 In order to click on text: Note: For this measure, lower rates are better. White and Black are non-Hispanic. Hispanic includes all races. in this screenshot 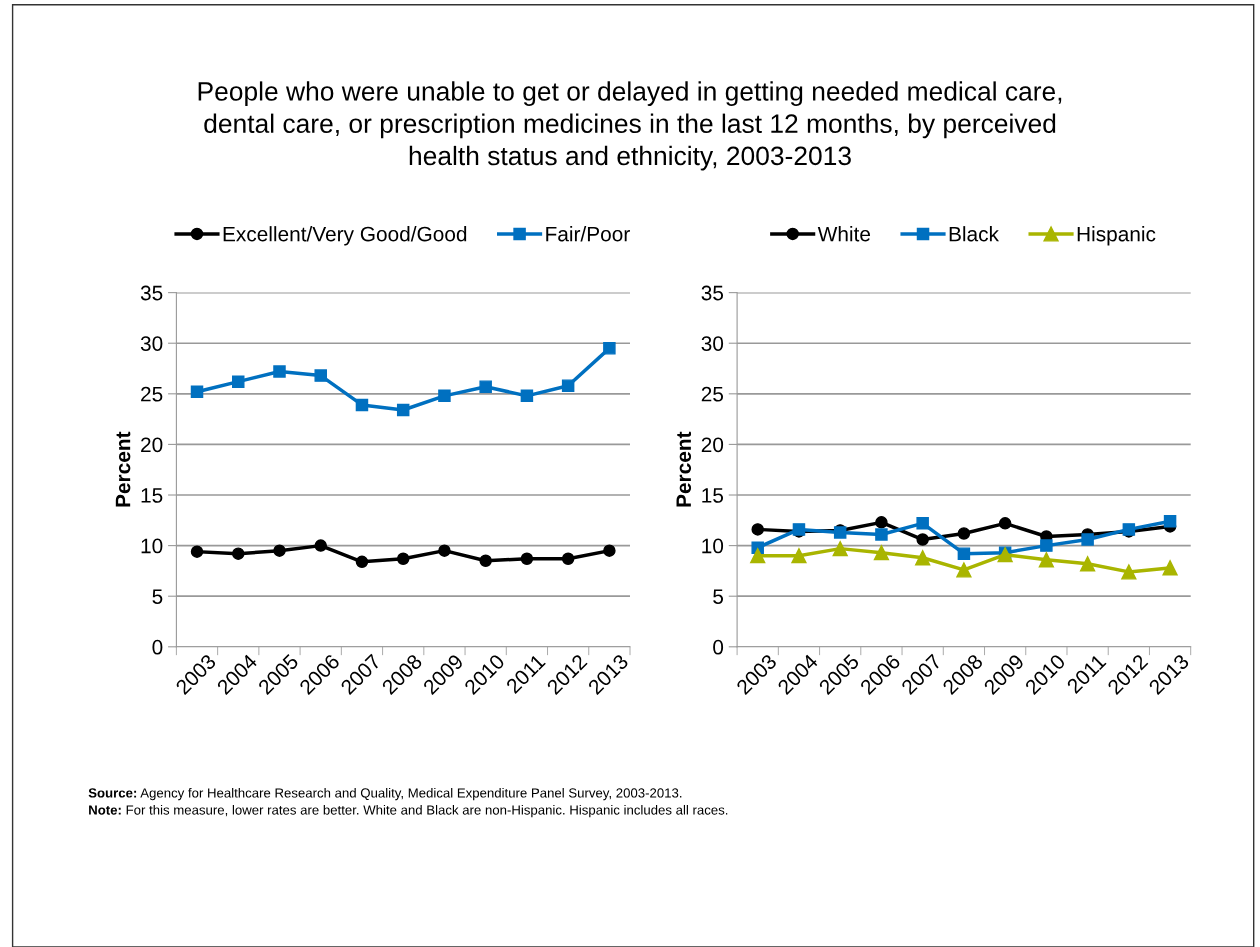, I will do `click(408, 811)`.